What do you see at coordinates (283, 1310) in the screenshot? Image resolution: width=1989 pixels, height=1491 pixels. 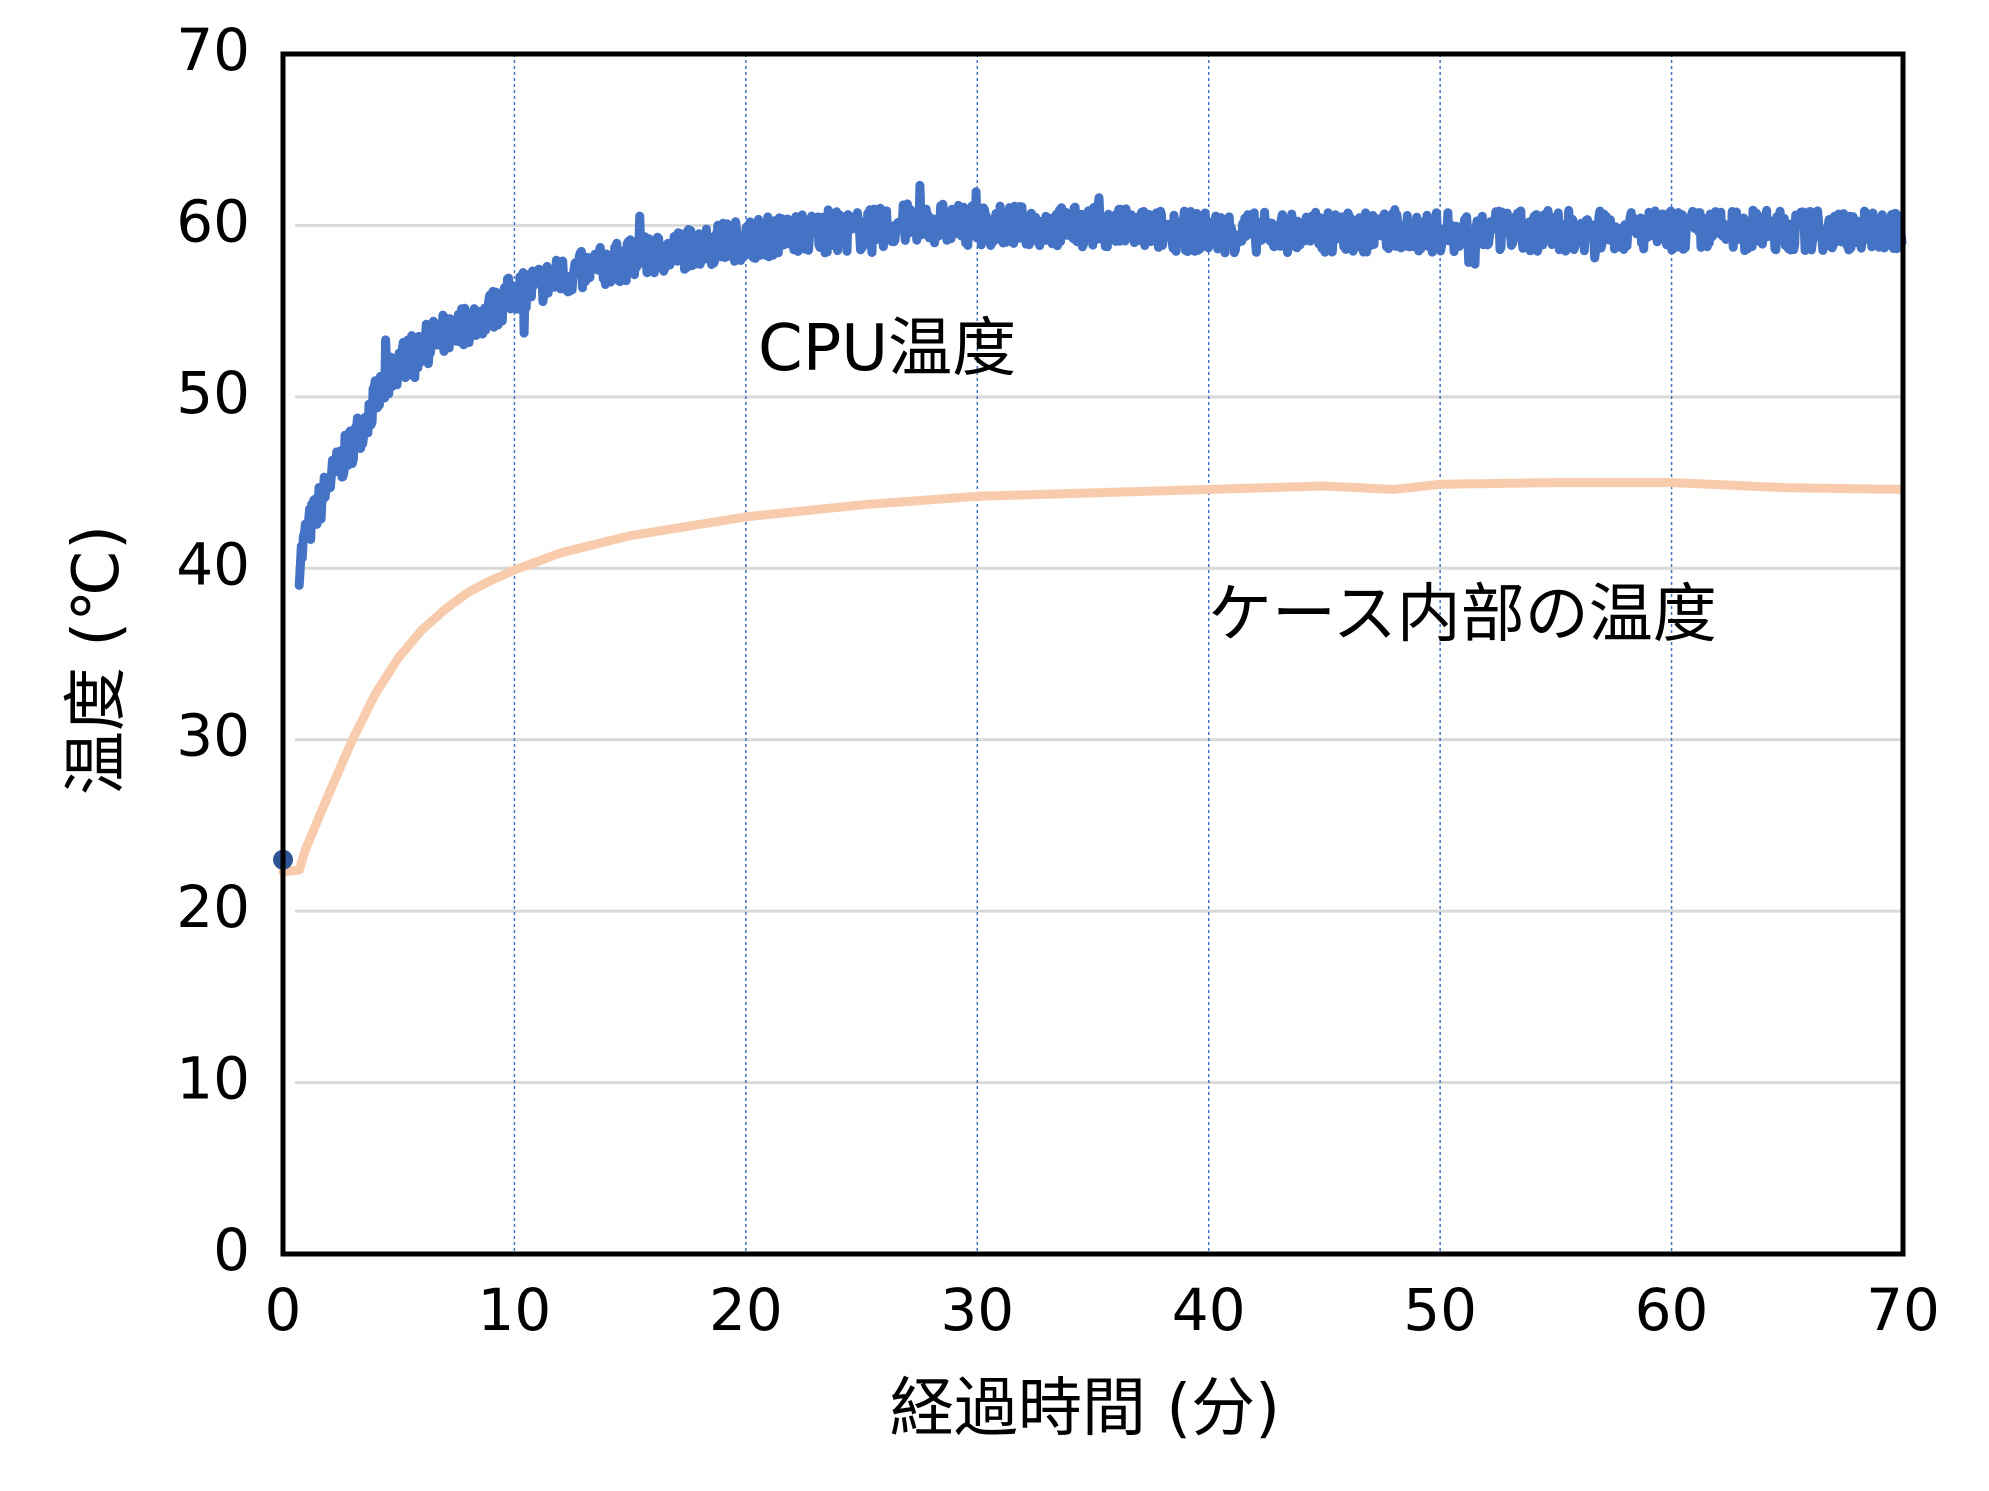 I see `x-tick-label: 0` at bounding box center [283, 1310].